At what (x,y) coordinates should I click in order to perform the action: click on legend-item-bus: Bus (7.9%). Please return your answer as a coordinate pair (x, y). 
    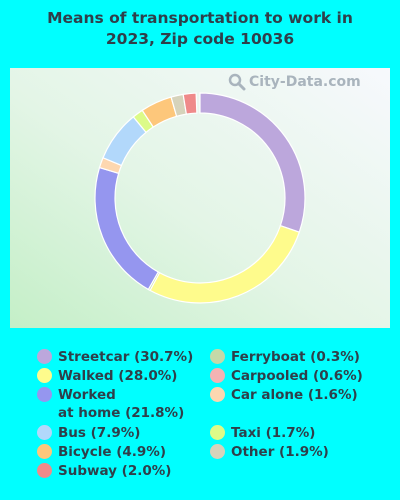
    Looking at the image, I should click on (88, 433).